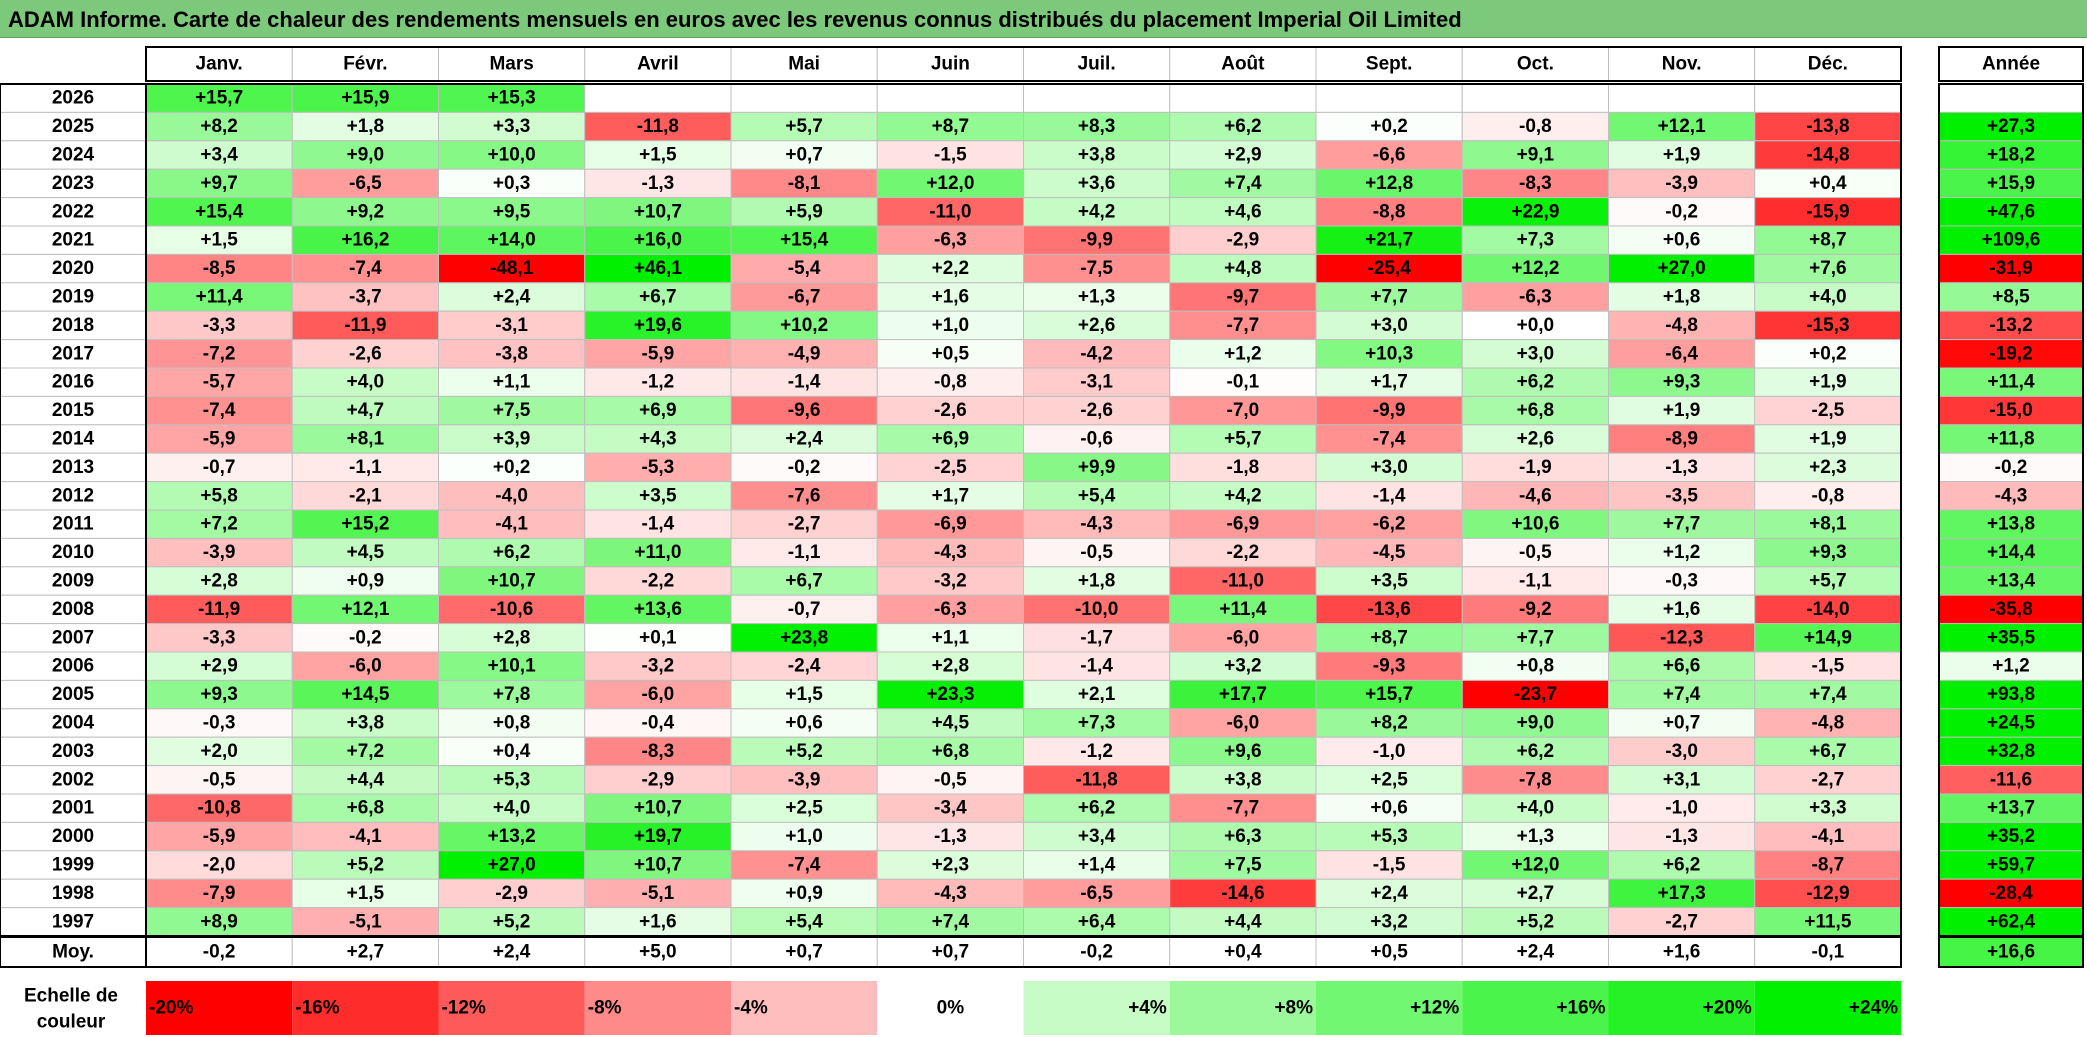 The width and height of the screenshot is (2087, 1037). Describe the element at coordinates (1243, 155) in the screenshot. I see `cell-value: +2,9` at that location.